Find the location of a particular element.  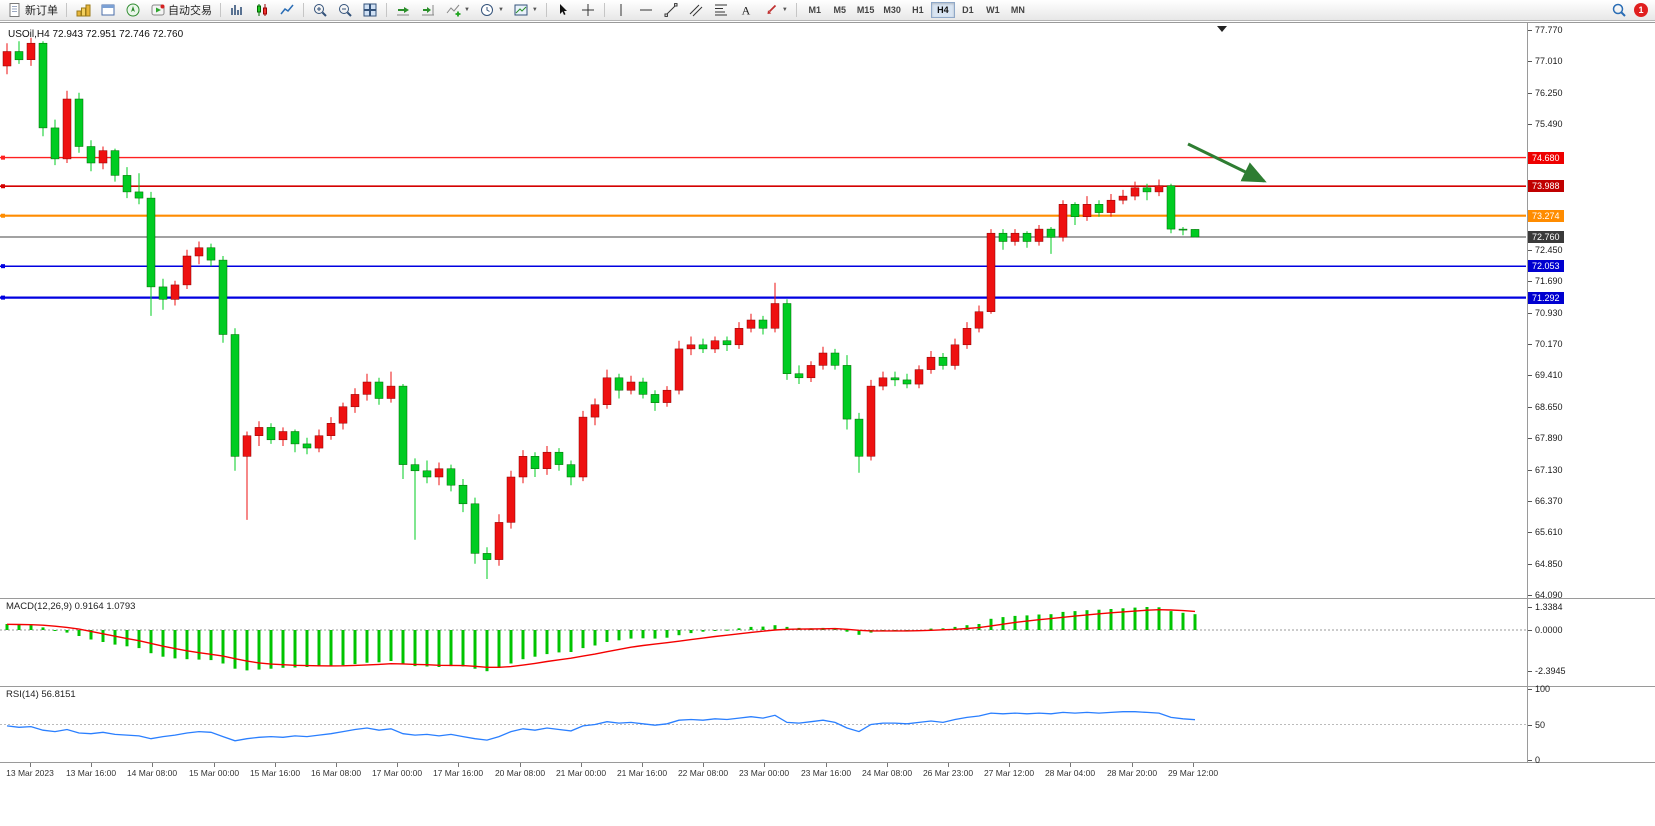

horizontal-line-button is located at coordinates (646, 10).